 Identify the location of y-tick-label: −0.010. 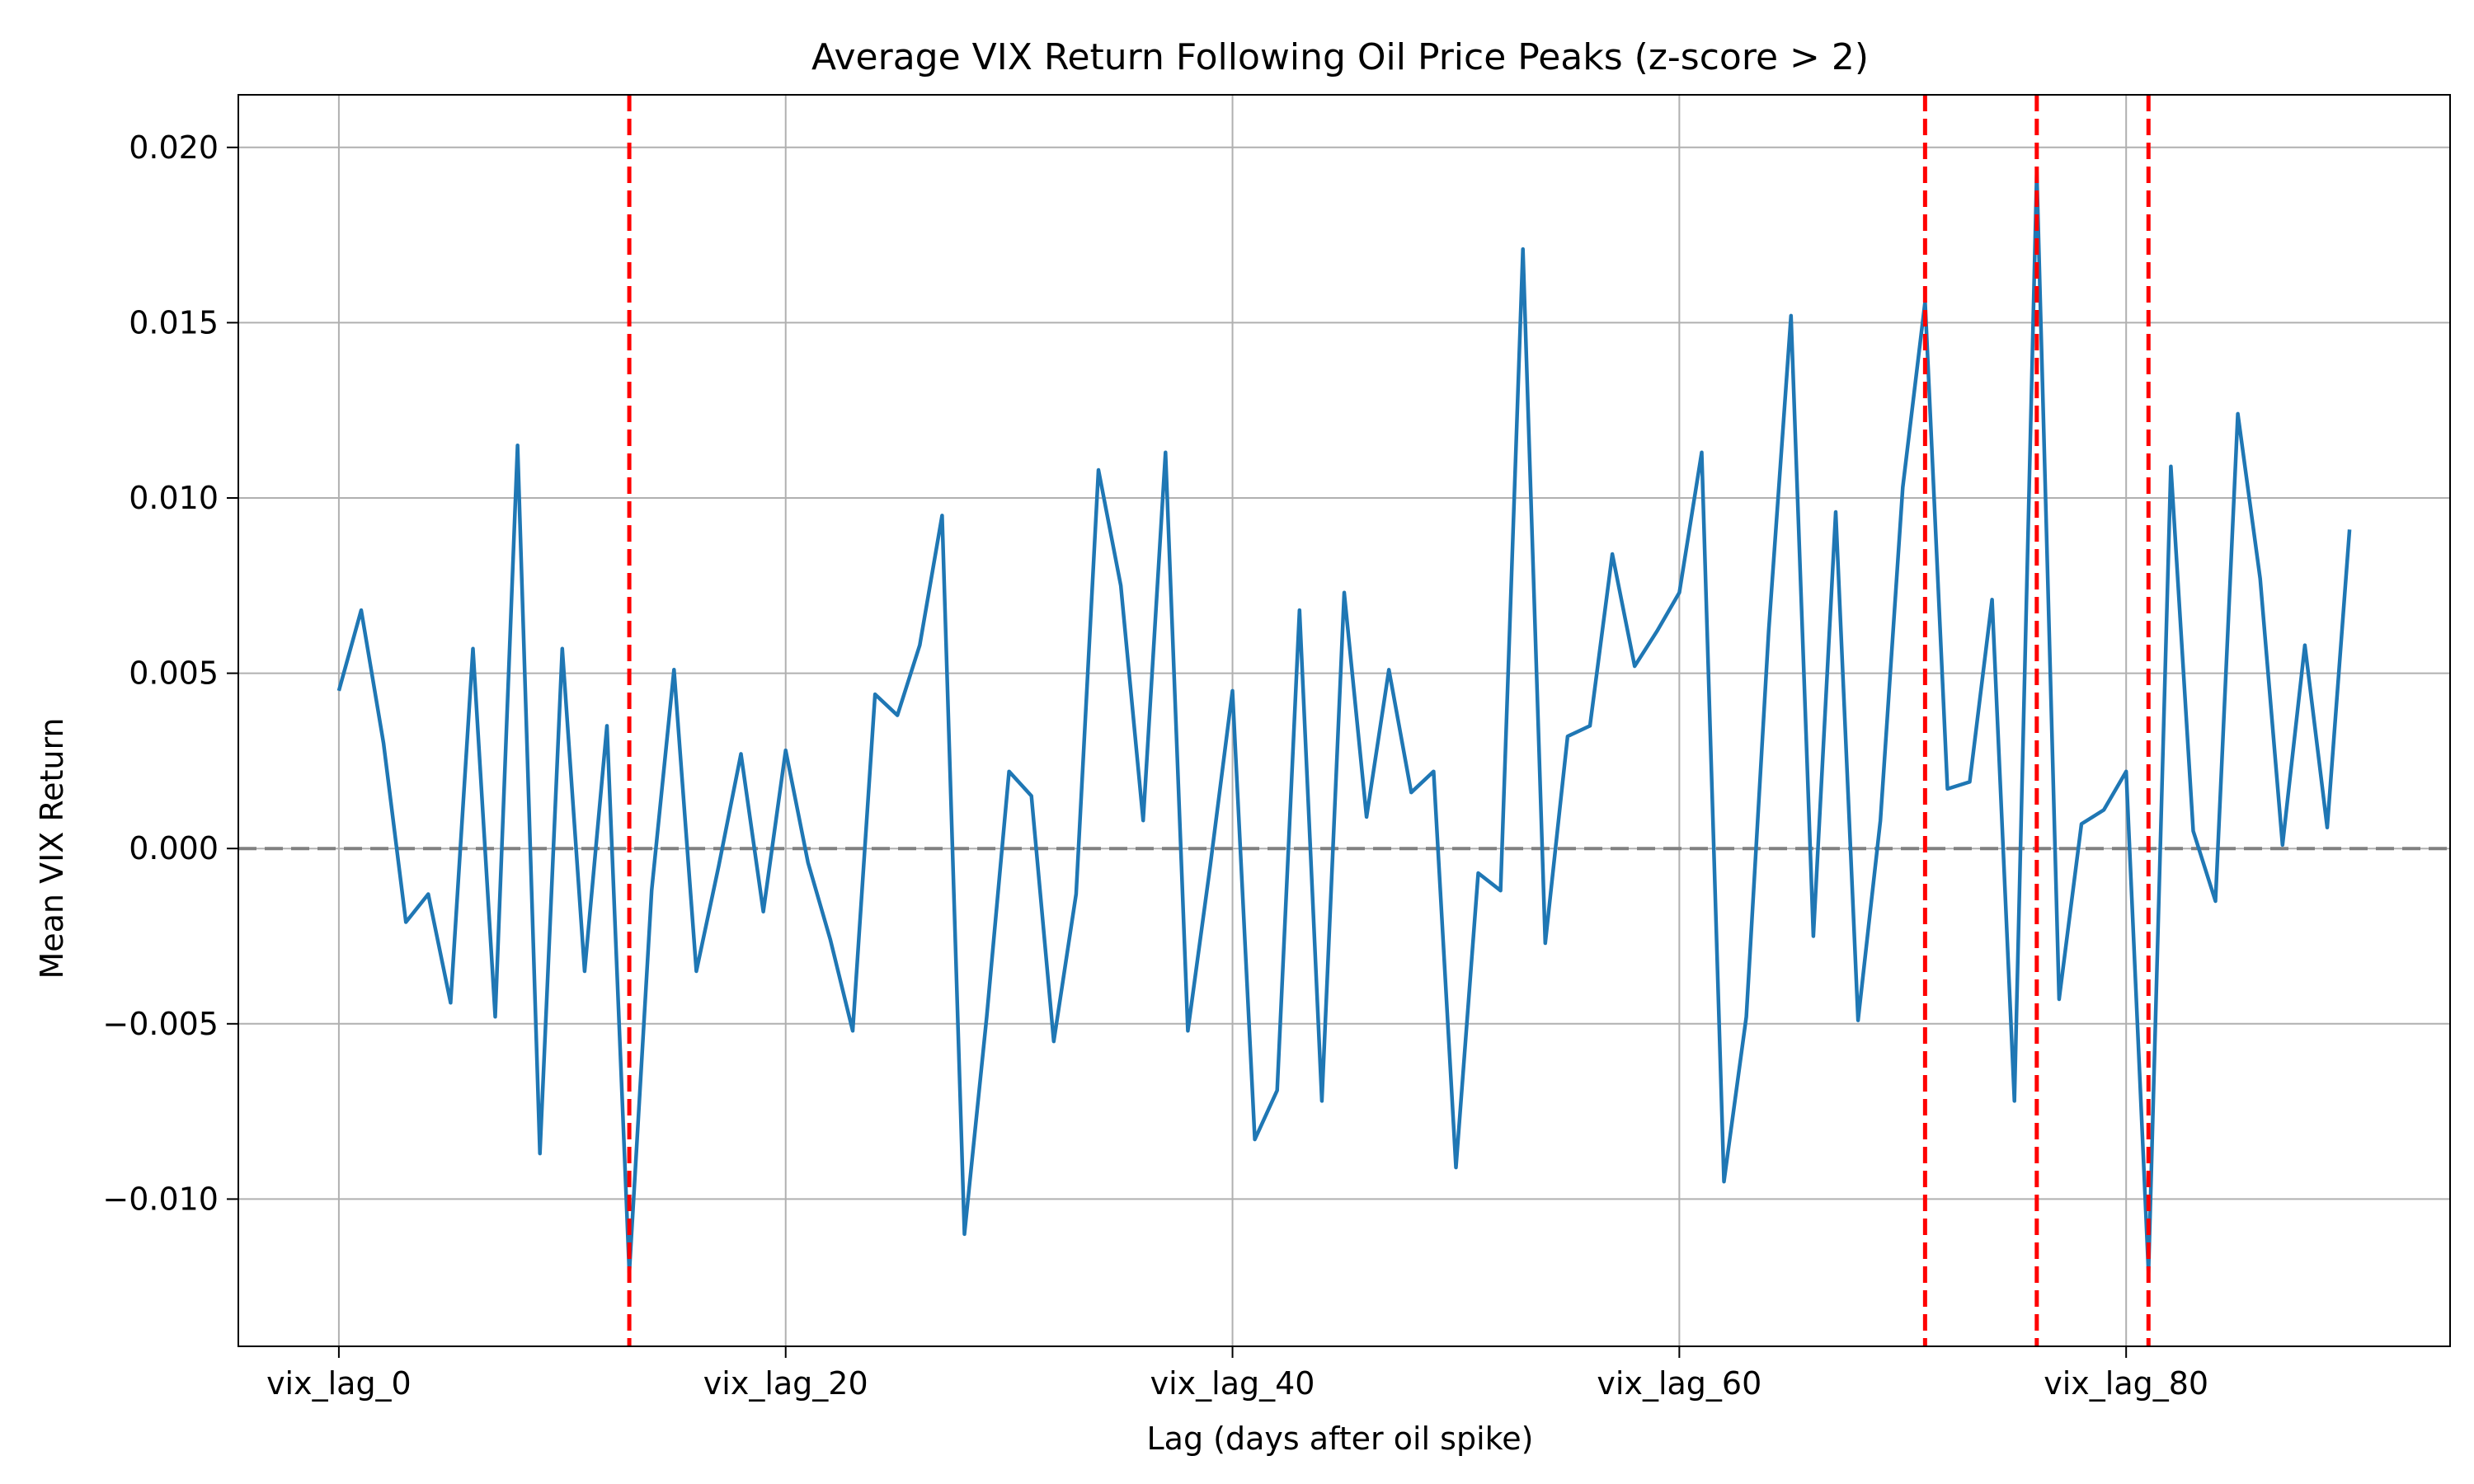
(160, 1199).